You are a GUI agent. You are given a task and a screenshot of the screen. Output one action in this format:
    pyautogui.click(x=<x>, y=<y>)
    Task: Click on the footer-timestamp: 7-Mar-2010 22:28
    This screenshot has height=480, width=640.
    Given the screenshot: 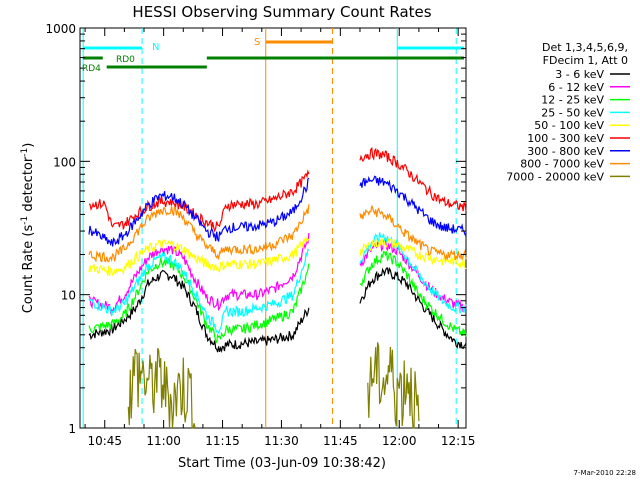 What is the action you would take?
    pyautogui.click(x=605, y=473)
    